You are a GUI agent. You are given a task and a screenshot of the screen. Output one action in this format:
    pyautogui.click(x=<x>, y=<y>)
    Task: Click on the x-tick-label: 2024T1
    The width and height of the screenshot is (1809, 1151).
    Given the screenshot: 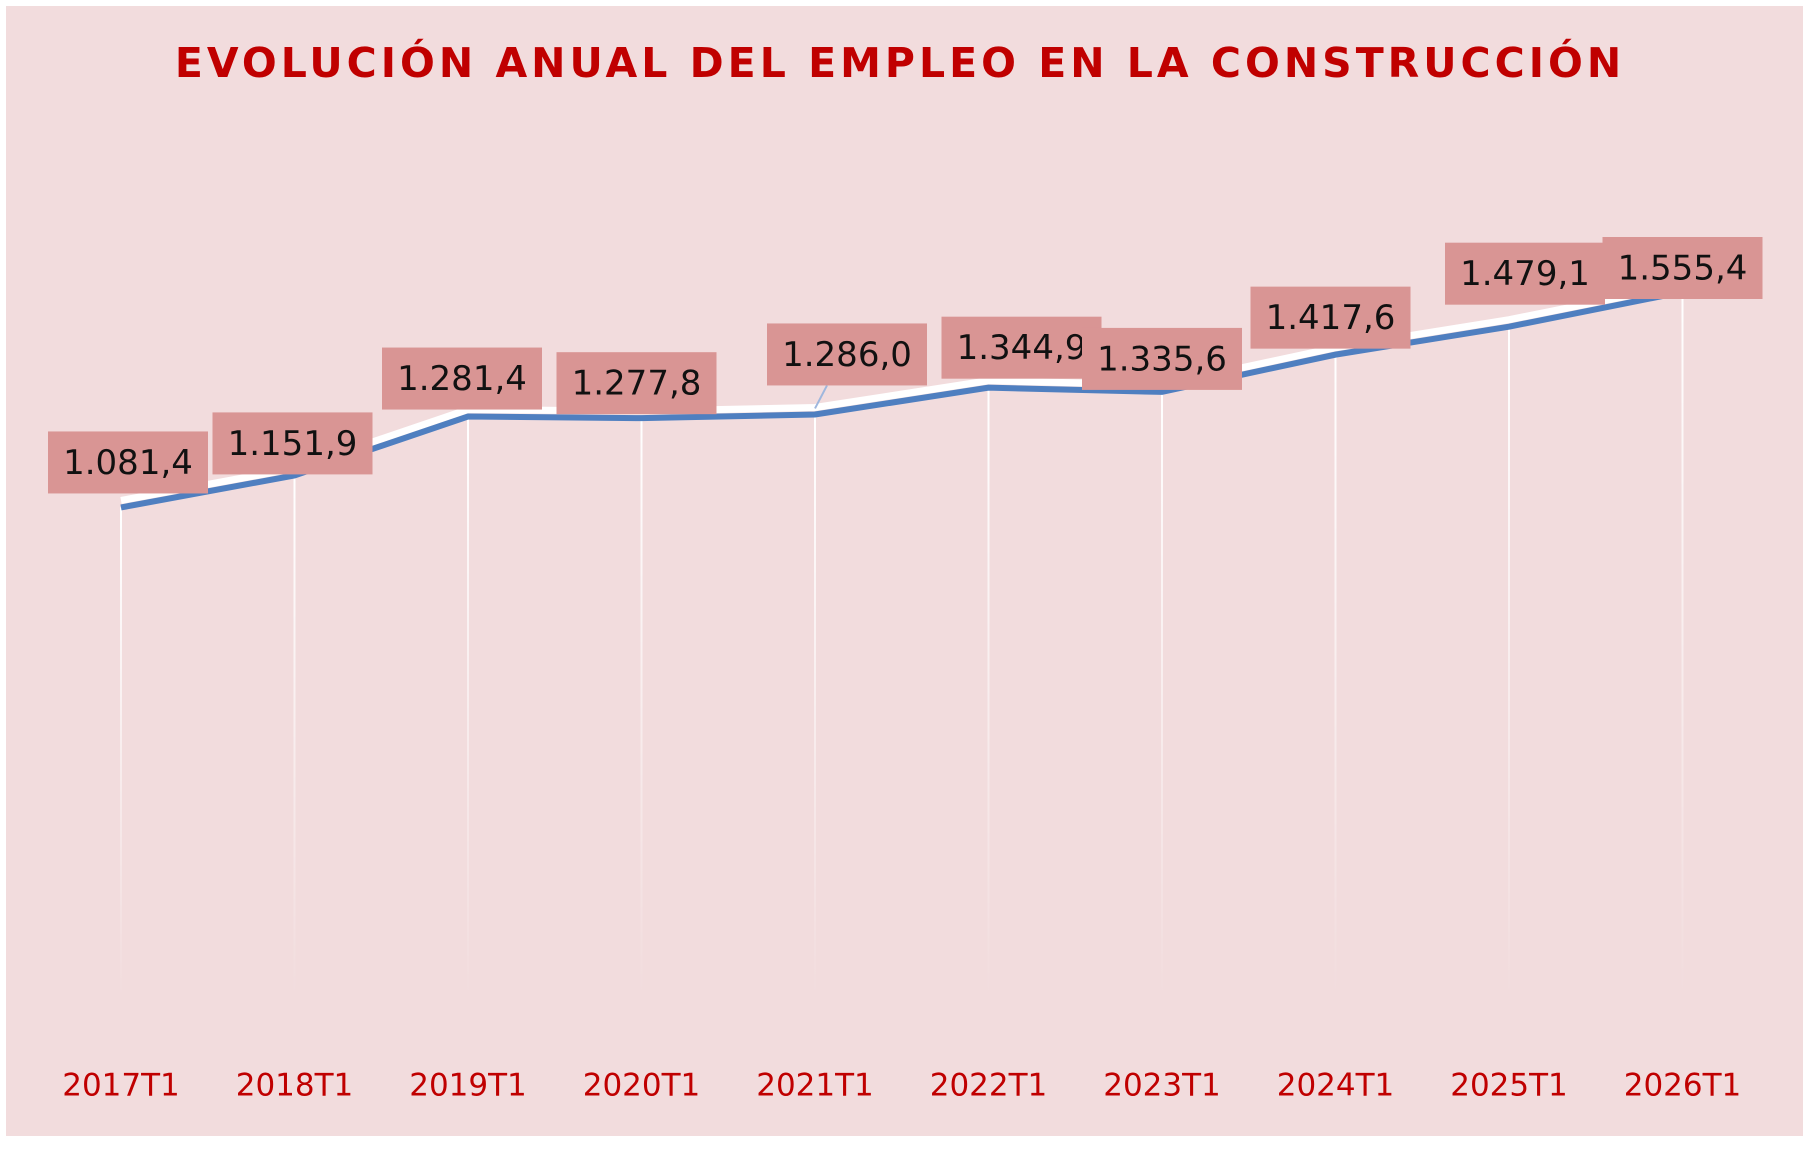 What is the action you would take?
    pyautogui.click(x=1336, y=1086)
    